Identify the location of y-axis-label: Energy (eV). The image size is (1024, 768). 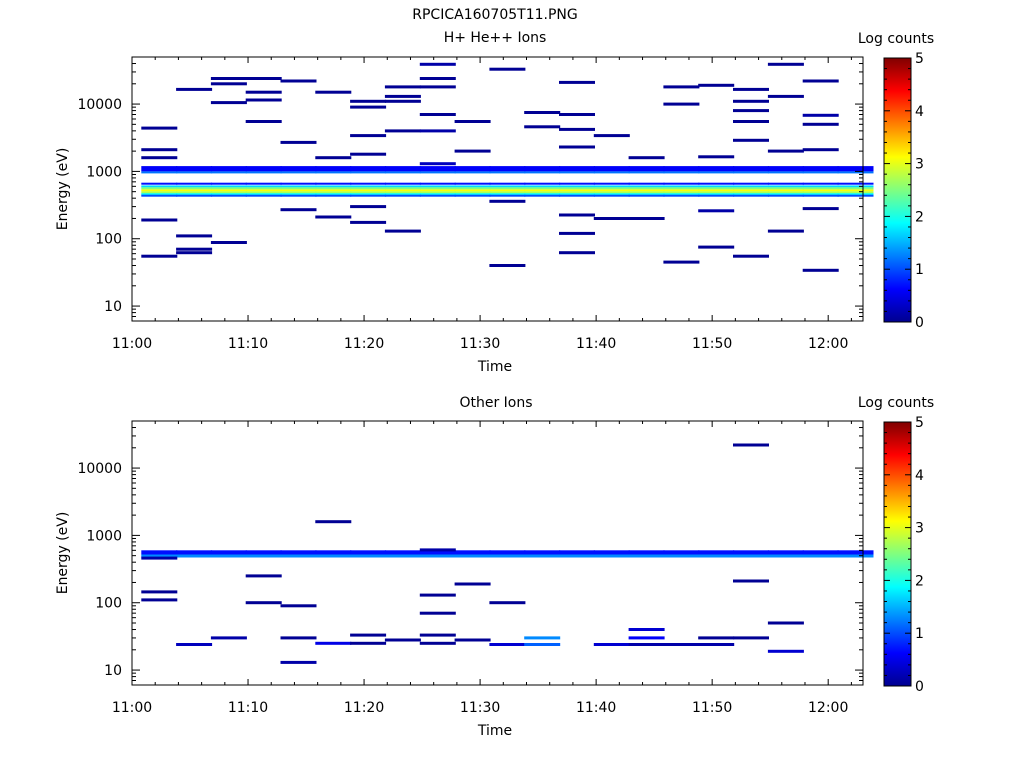
(63, 189).